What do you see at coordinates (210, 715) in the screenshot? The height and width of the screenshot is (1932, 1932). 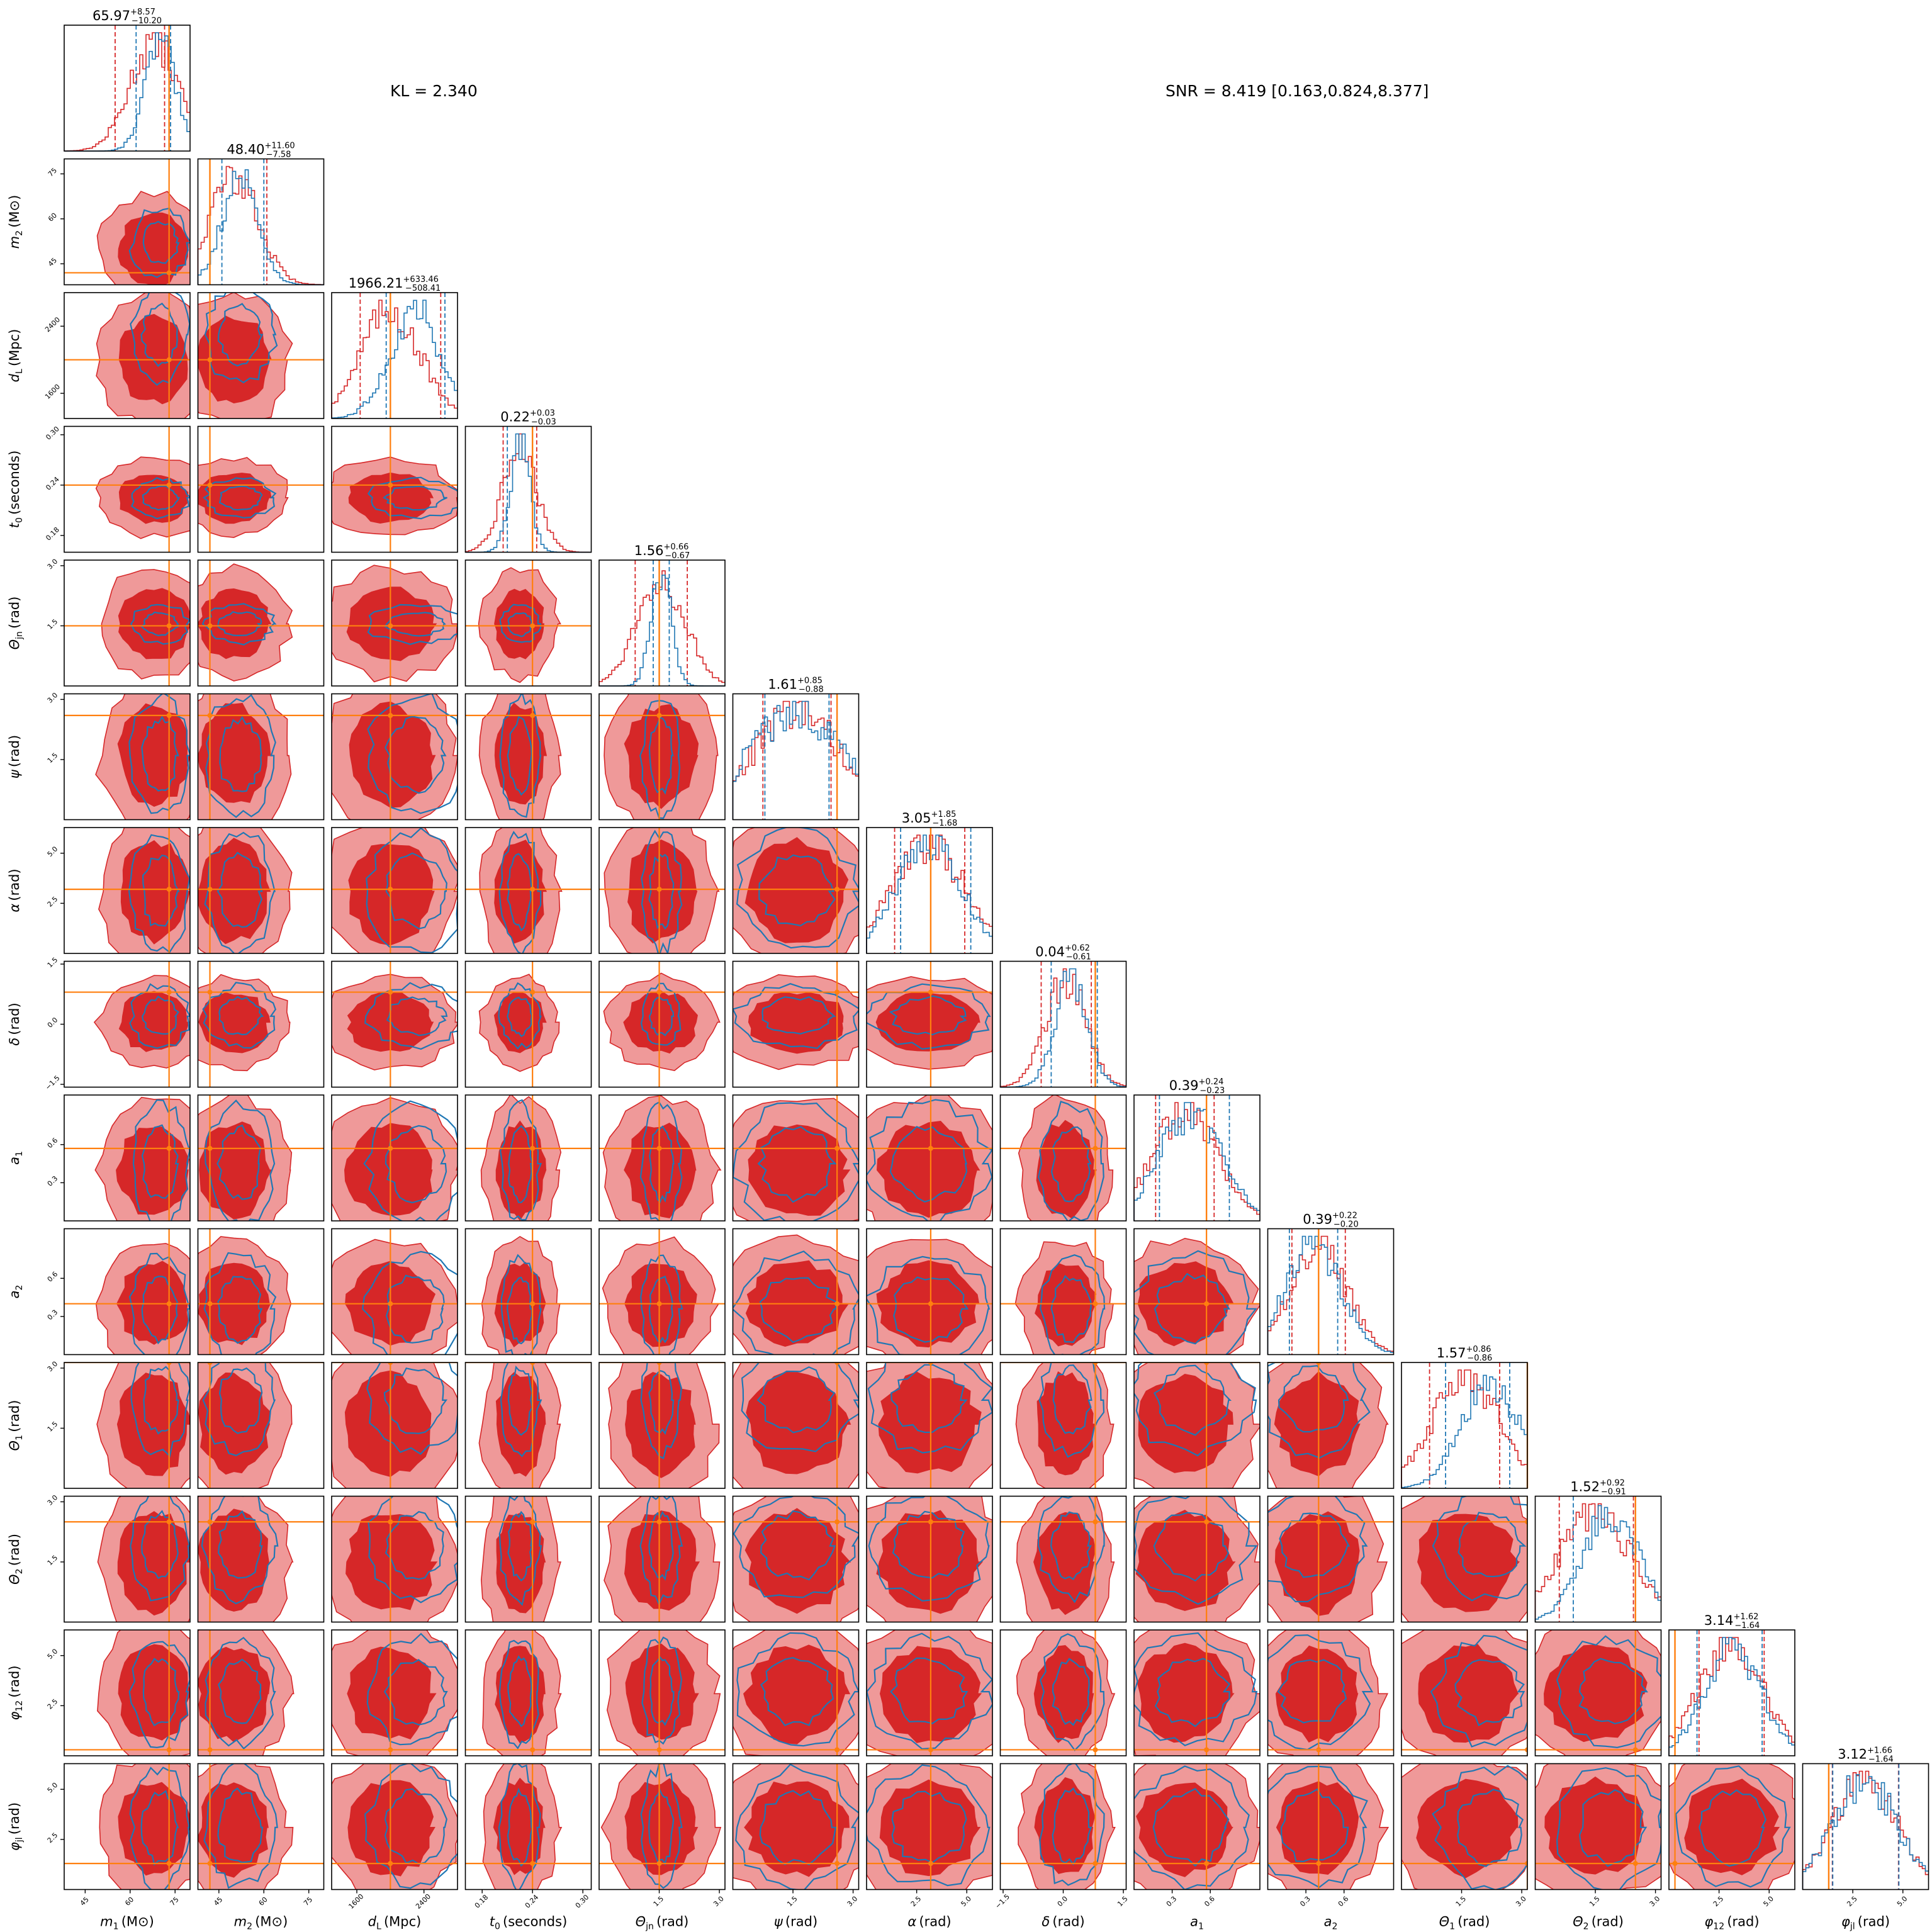 I see `truth-point-psi-m2` at bounding box center [210, 715].